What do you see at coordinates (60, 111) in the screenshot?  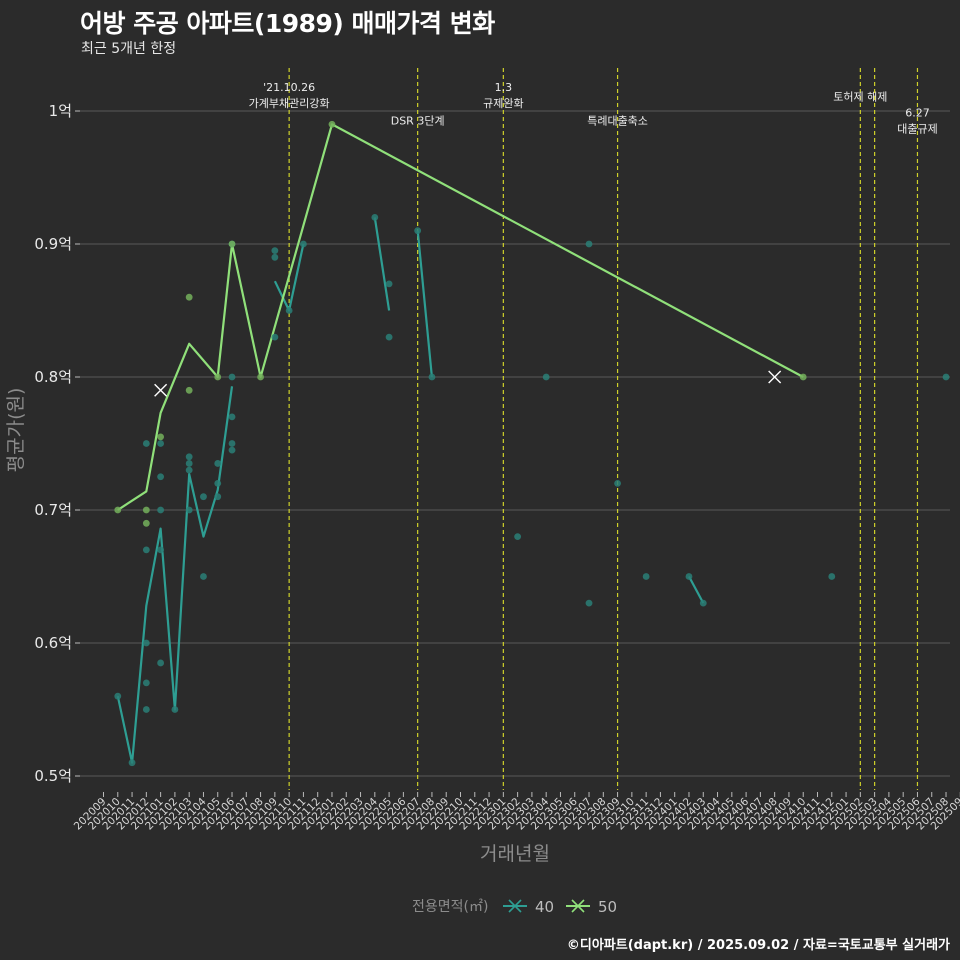 I see `y-tick-label: 1억` at bounding box center [60, 111].